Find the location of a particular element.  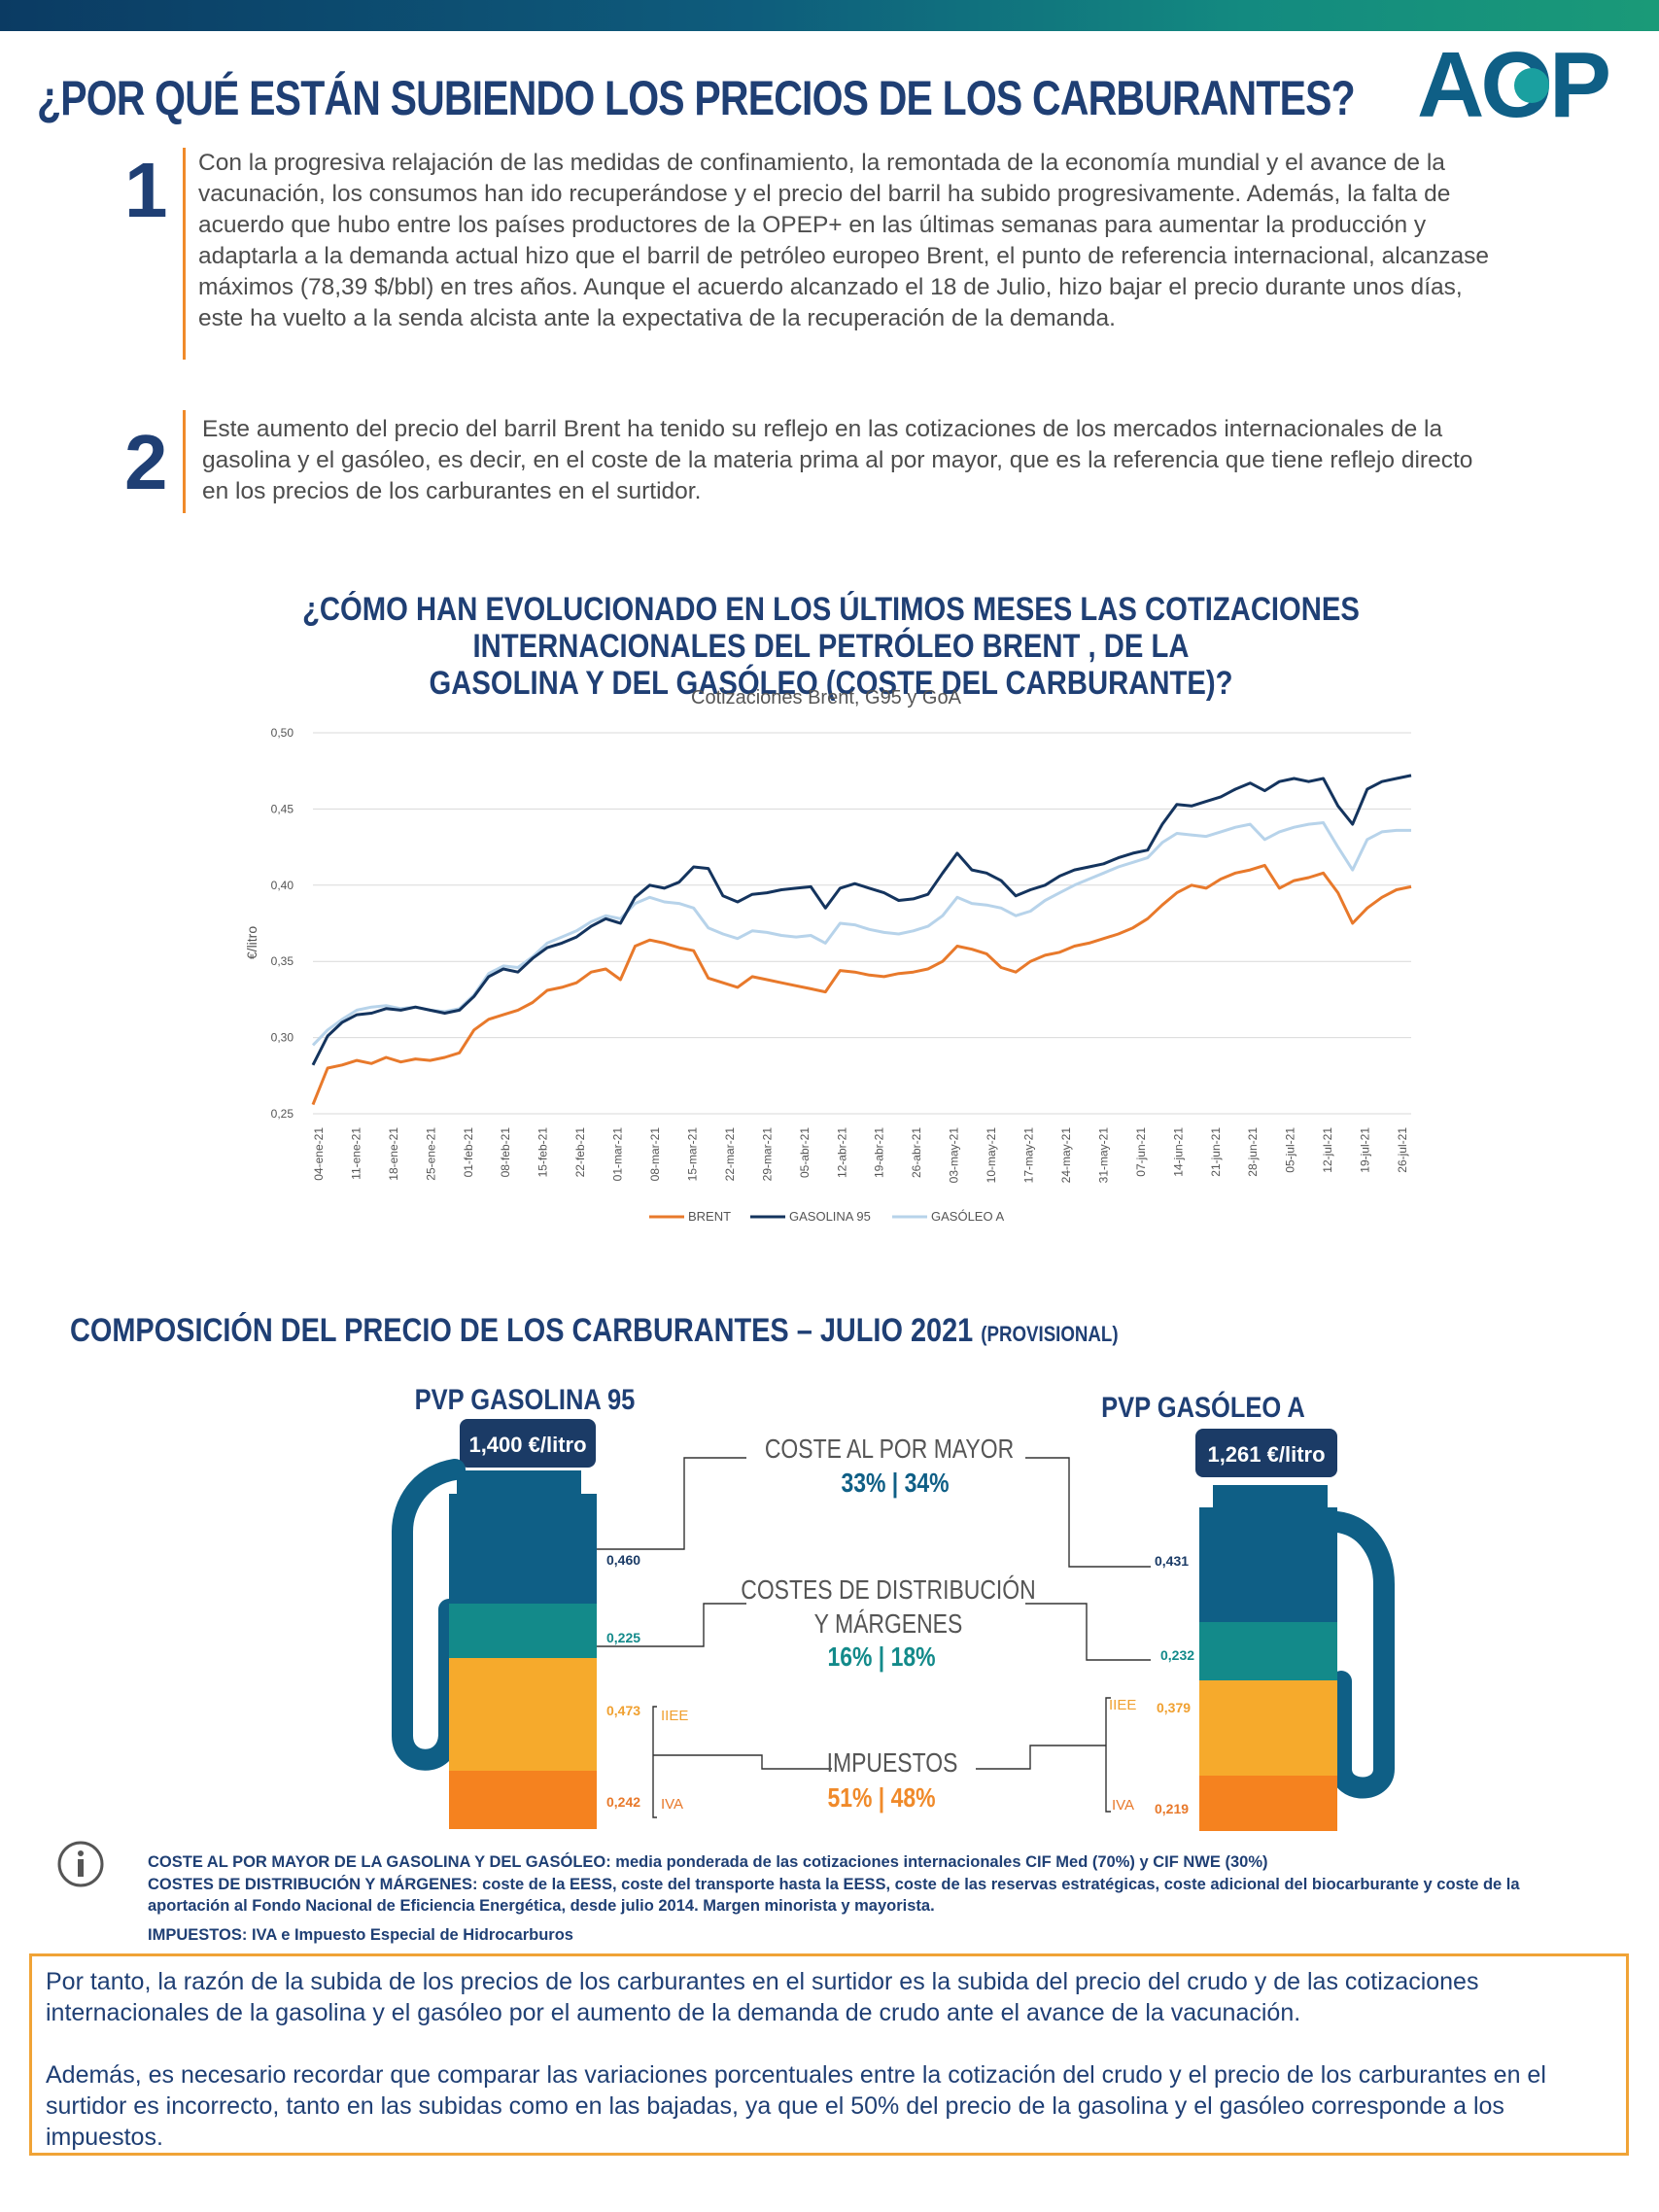

point-2-divider is located at coordinates (184, 461).